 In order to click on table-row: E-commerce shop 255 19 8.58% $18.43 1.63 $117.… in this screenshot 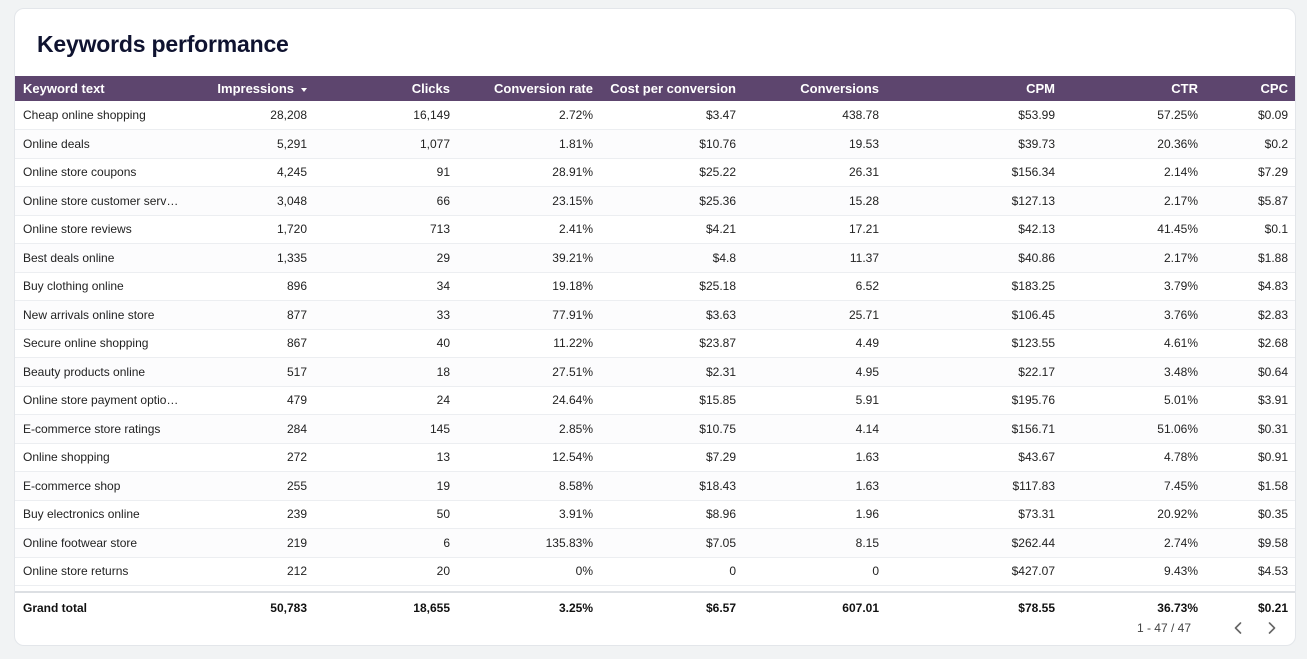, I will do `click(655, 486)`.